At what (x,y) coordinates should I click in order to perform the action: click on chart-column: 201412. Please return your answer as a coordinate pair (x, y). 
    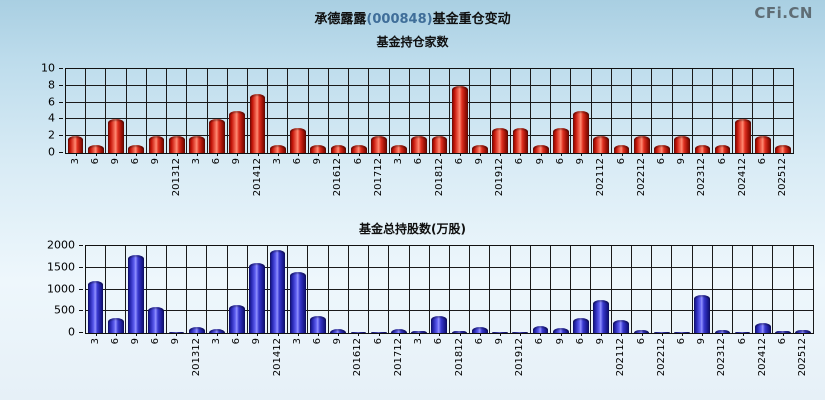
    Looking at the image, I should click on (278, 311).